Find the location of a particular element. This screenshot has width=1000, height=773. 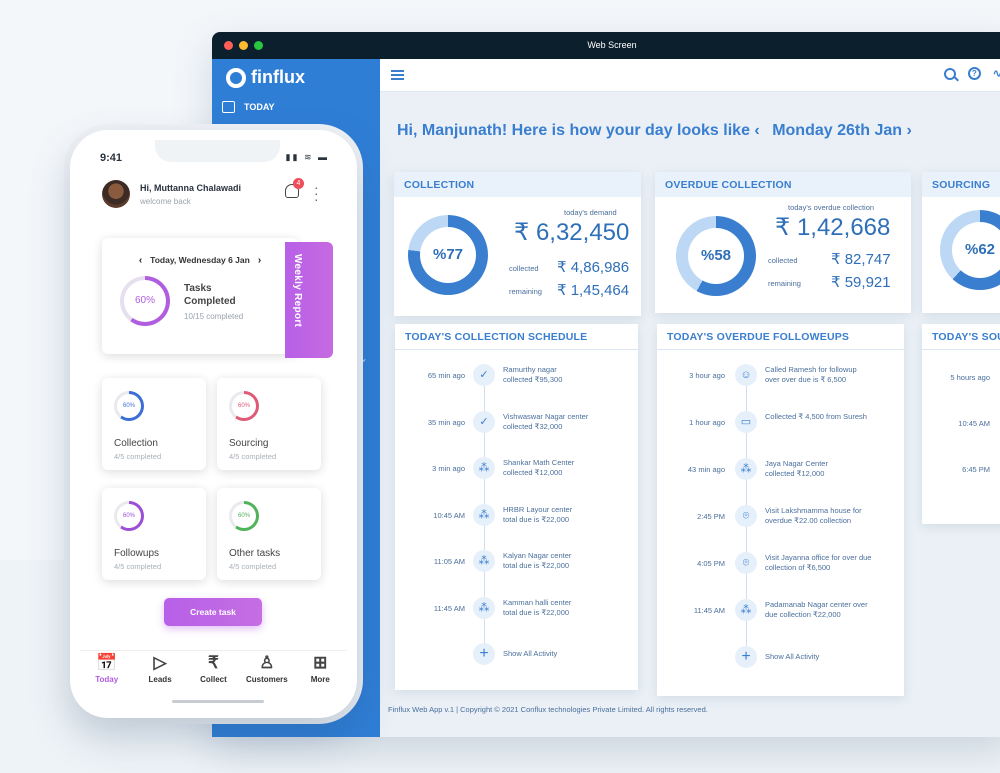

demand-caption: today's demand is located at coordinates (590, 212).